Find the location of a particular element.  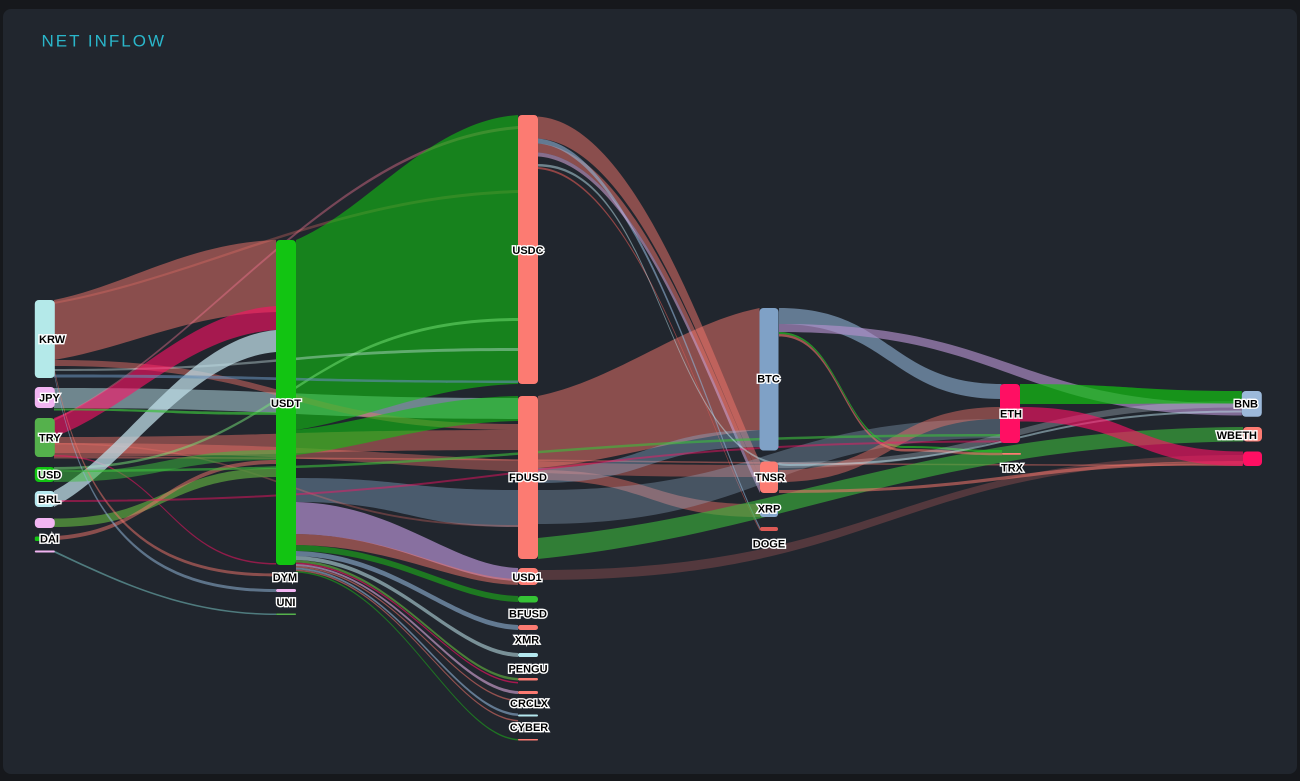

svg-text: UNI is located at coordinates (286, 603).